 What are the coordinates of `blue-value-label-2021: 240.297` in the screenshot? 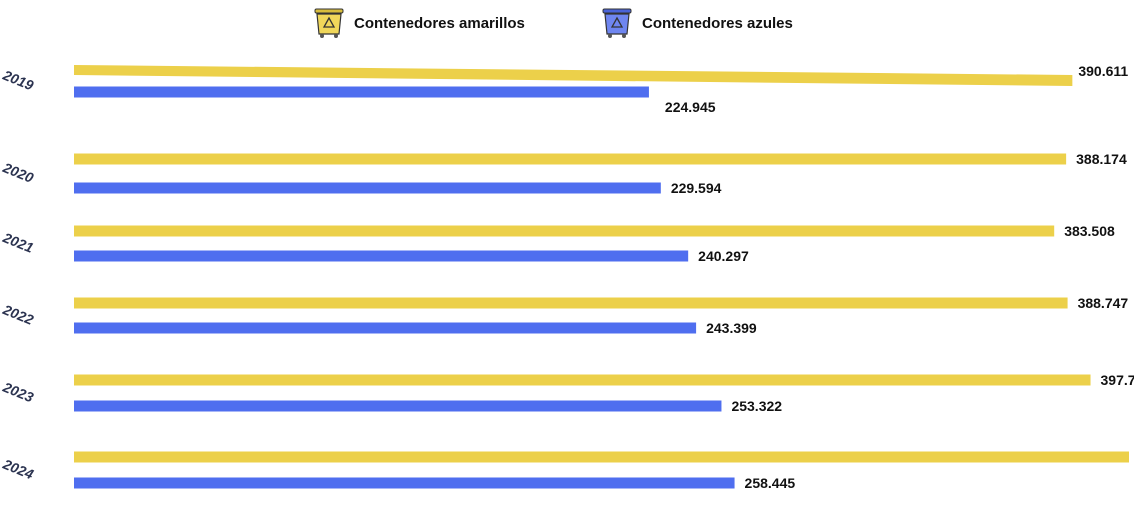 It's located at (723, 256).